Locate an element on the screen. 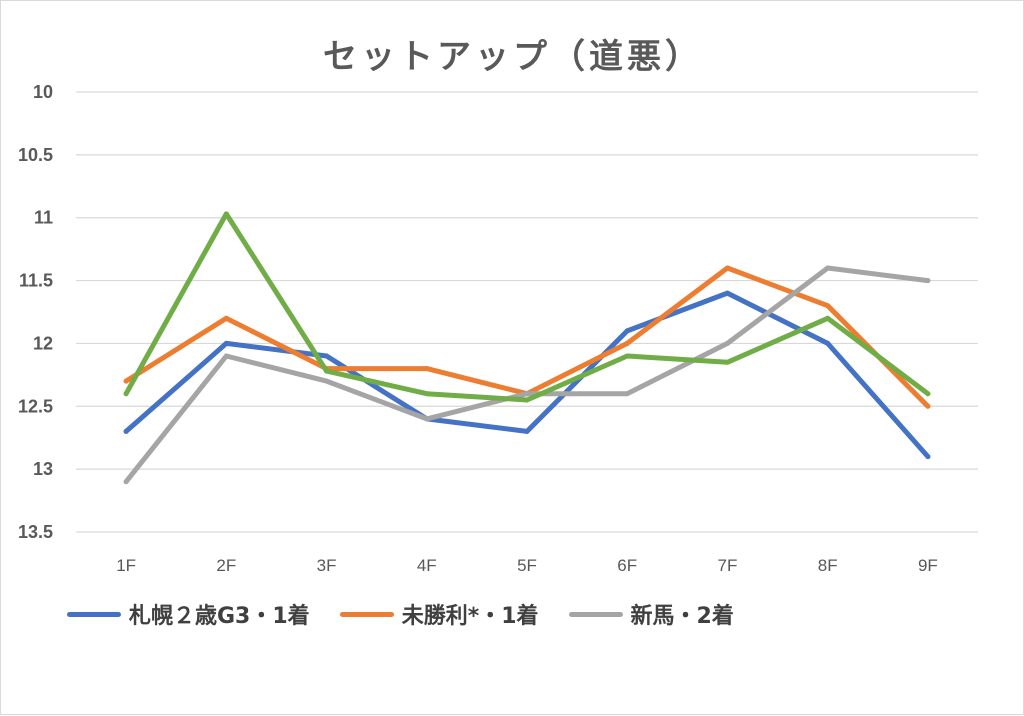  legend-item: 未勝利*・1着 is located at coordinates (439, 614).